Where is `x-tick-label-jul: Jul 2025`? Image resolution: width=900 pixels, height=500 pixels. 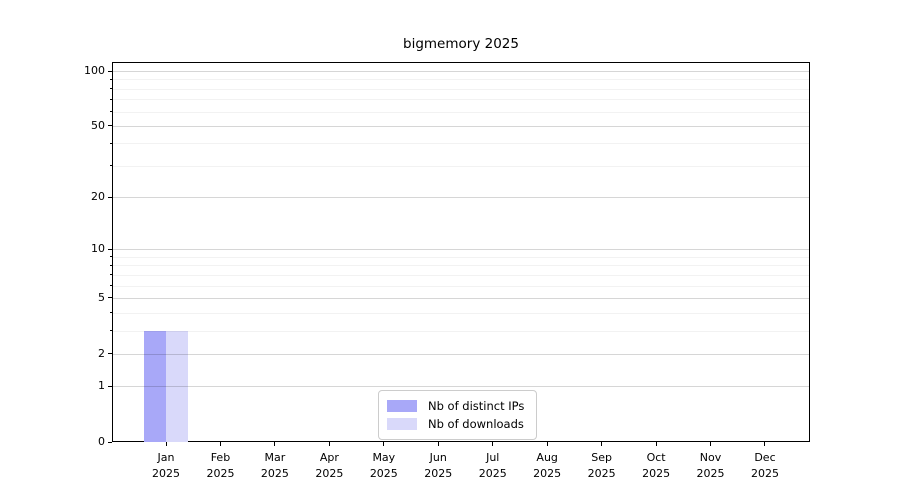
x-tick-label-jul: Jul 2025 is located at coordinates (492, 465).